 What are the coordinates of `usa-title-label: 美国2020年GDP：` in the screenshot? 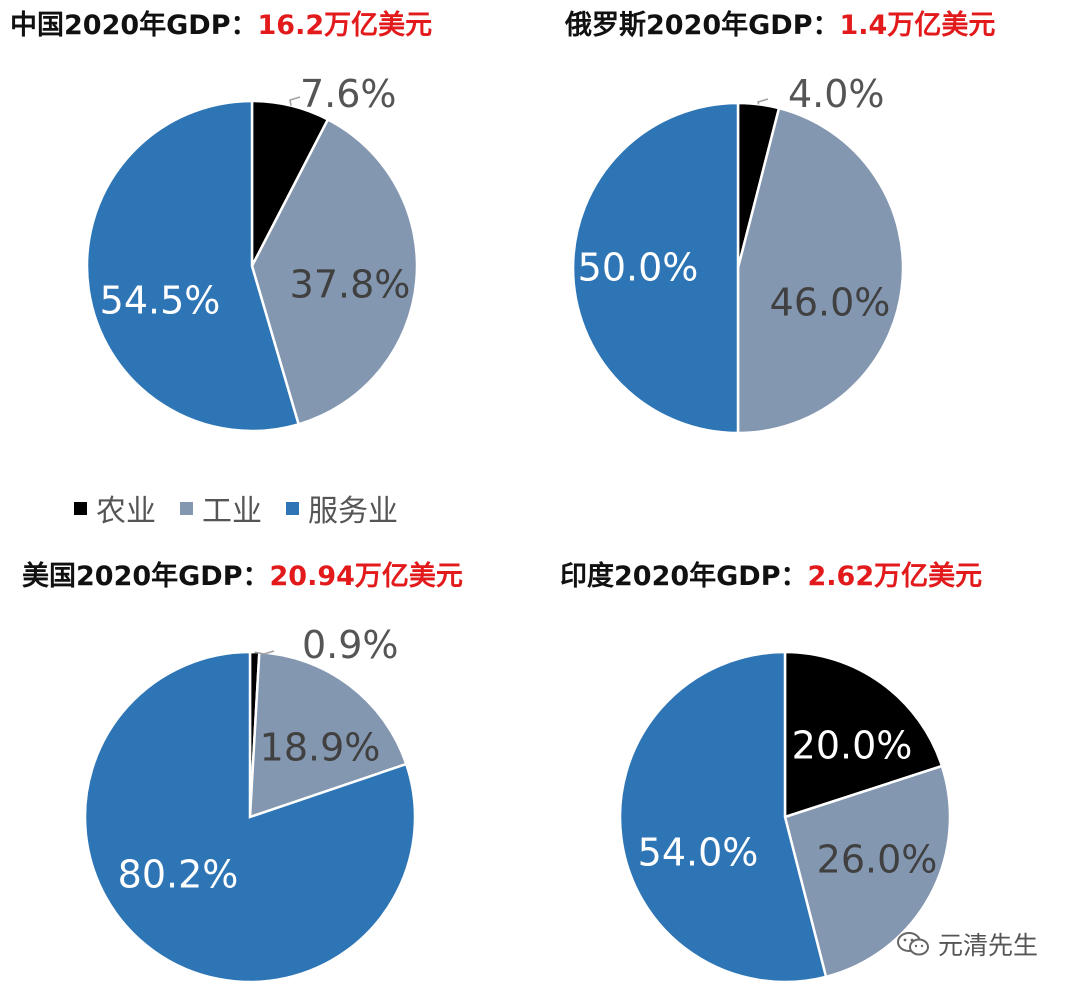 It's located at (146, 576).